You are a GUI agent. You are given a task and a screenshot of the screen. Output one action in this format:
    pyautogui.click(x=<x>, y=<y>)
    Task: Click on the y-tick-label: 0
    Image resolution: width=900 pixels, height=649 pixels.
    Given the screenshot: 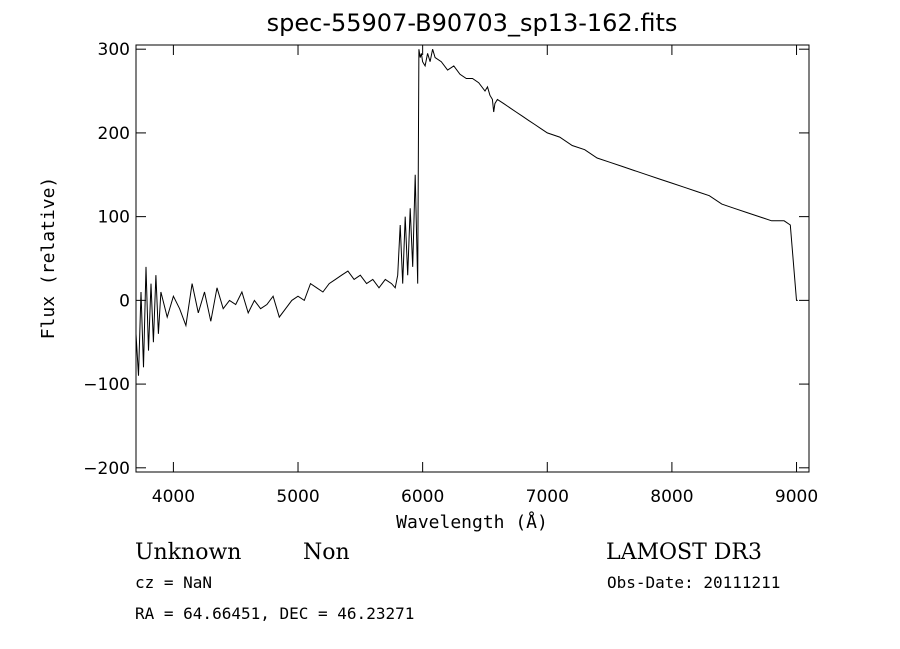 What is the action you would take?
    pyautogui.click(x=124, y=301)
    